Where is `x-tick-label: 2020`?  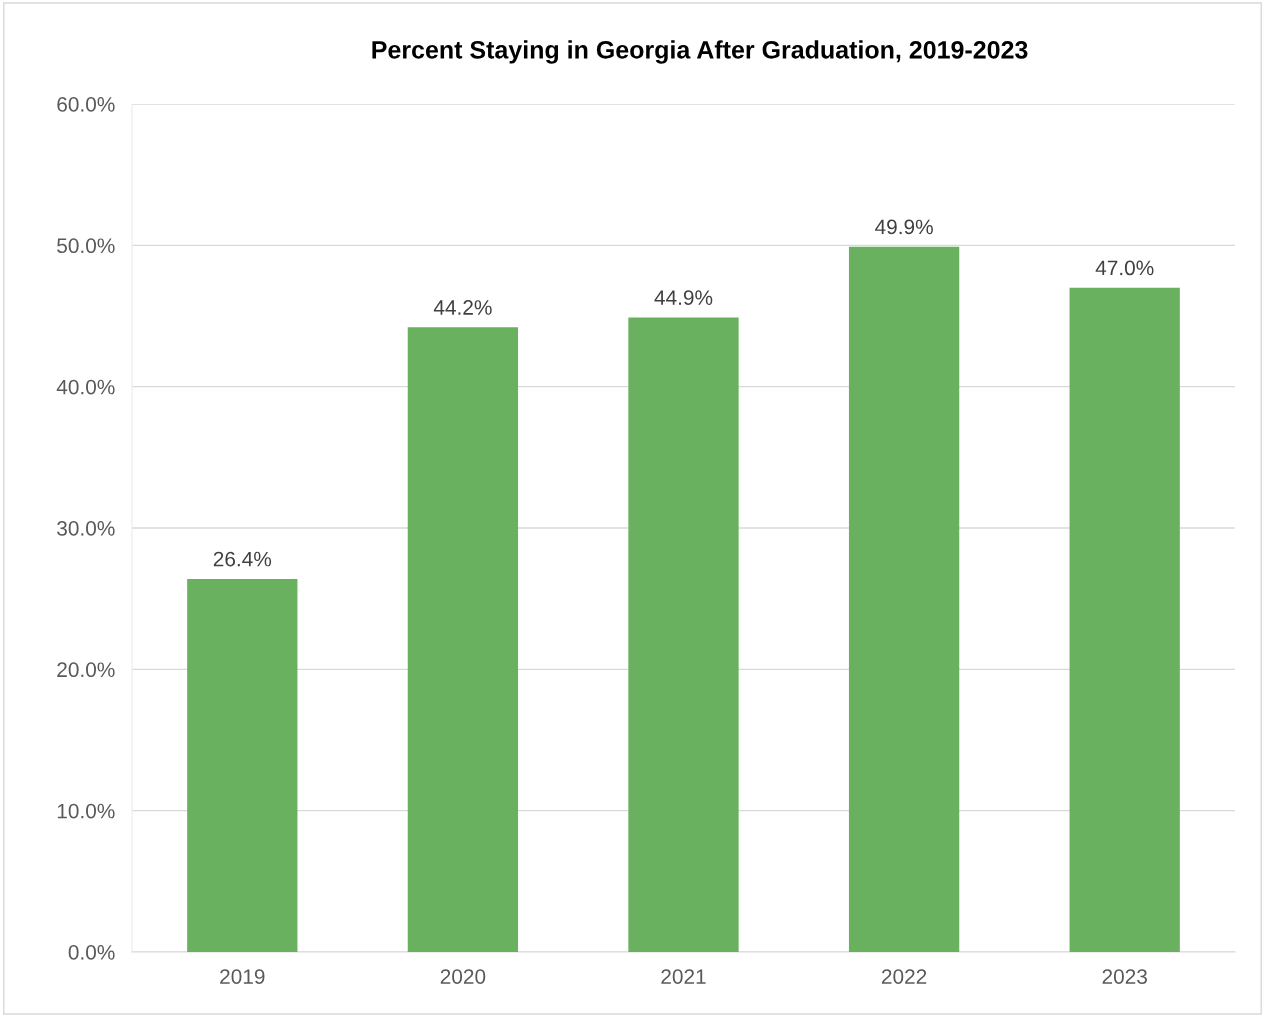
x-tick-label: 2020 is located at coordinates (463, 976).